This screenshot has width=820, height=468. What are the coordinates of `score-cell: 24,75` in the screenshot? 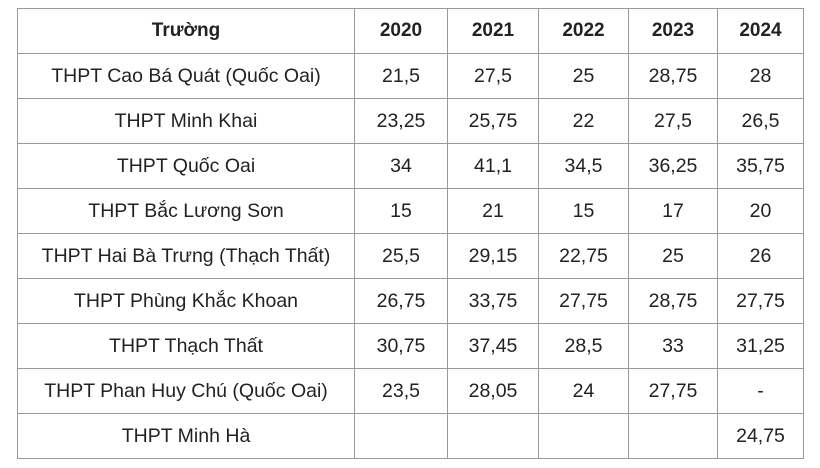 It's located at (760, 436).